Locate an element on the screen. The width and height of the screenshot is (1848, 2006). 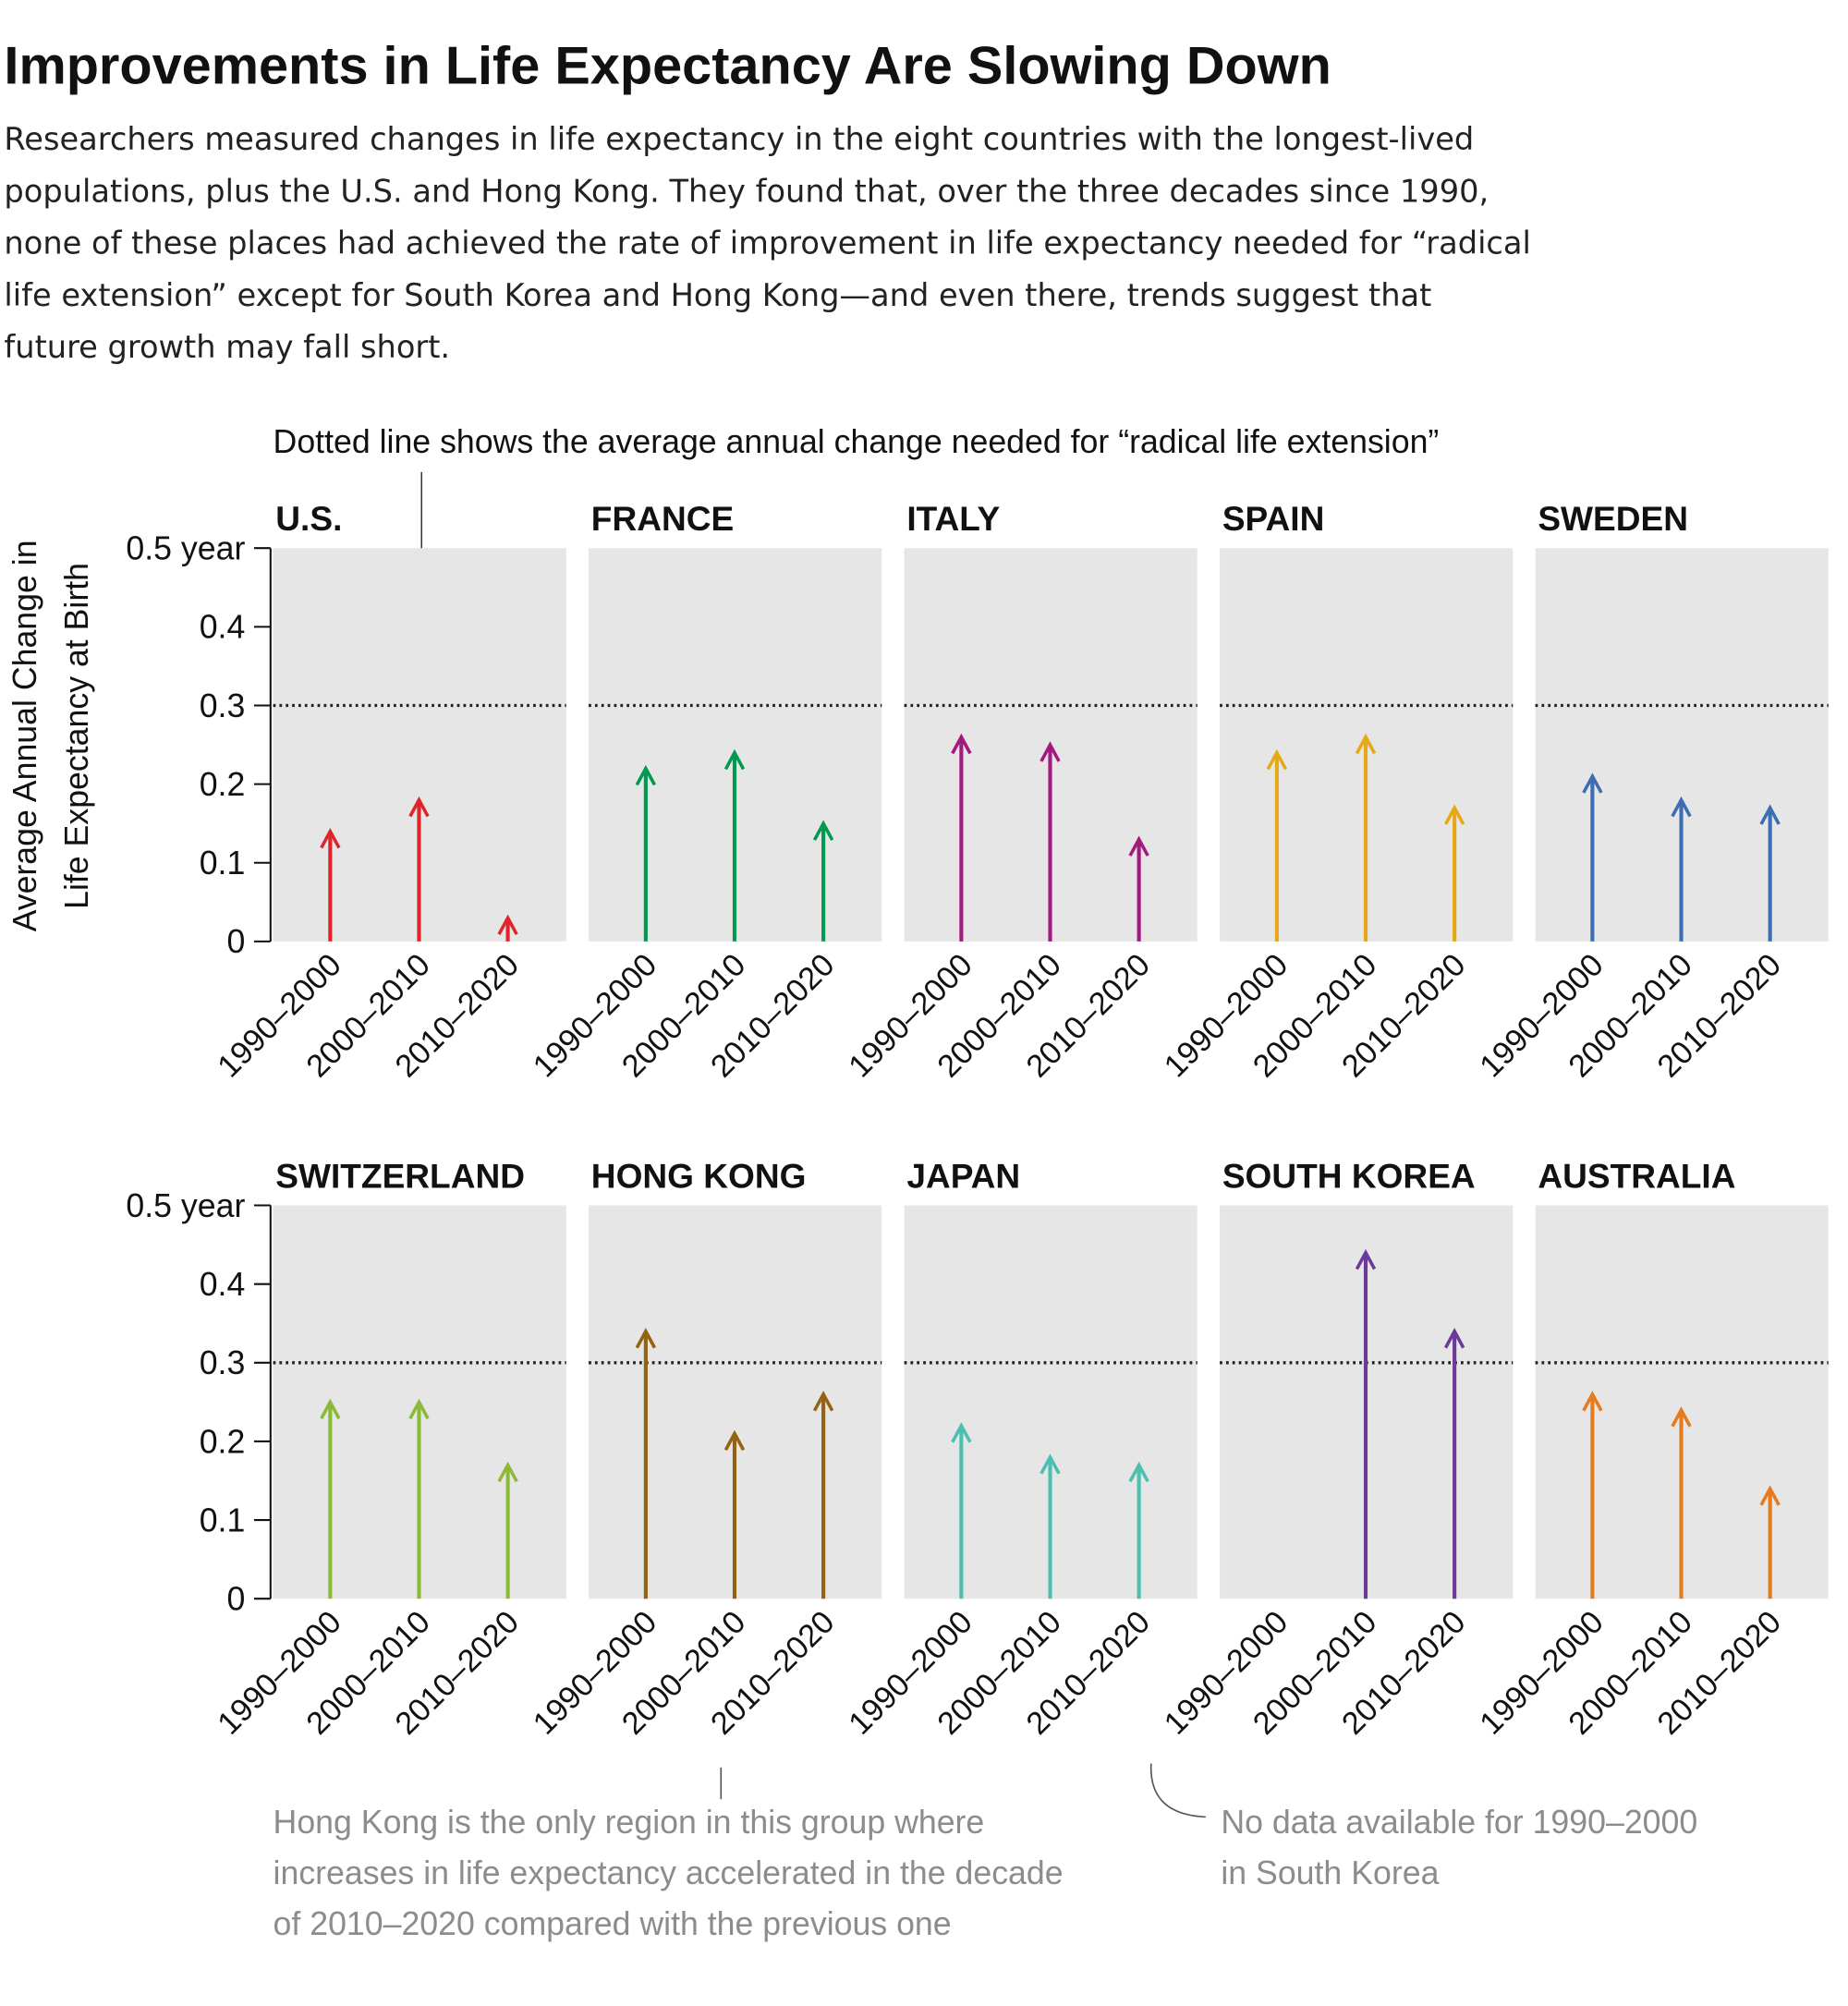
panel-title: U.S. is located at coordinates (308, 518).